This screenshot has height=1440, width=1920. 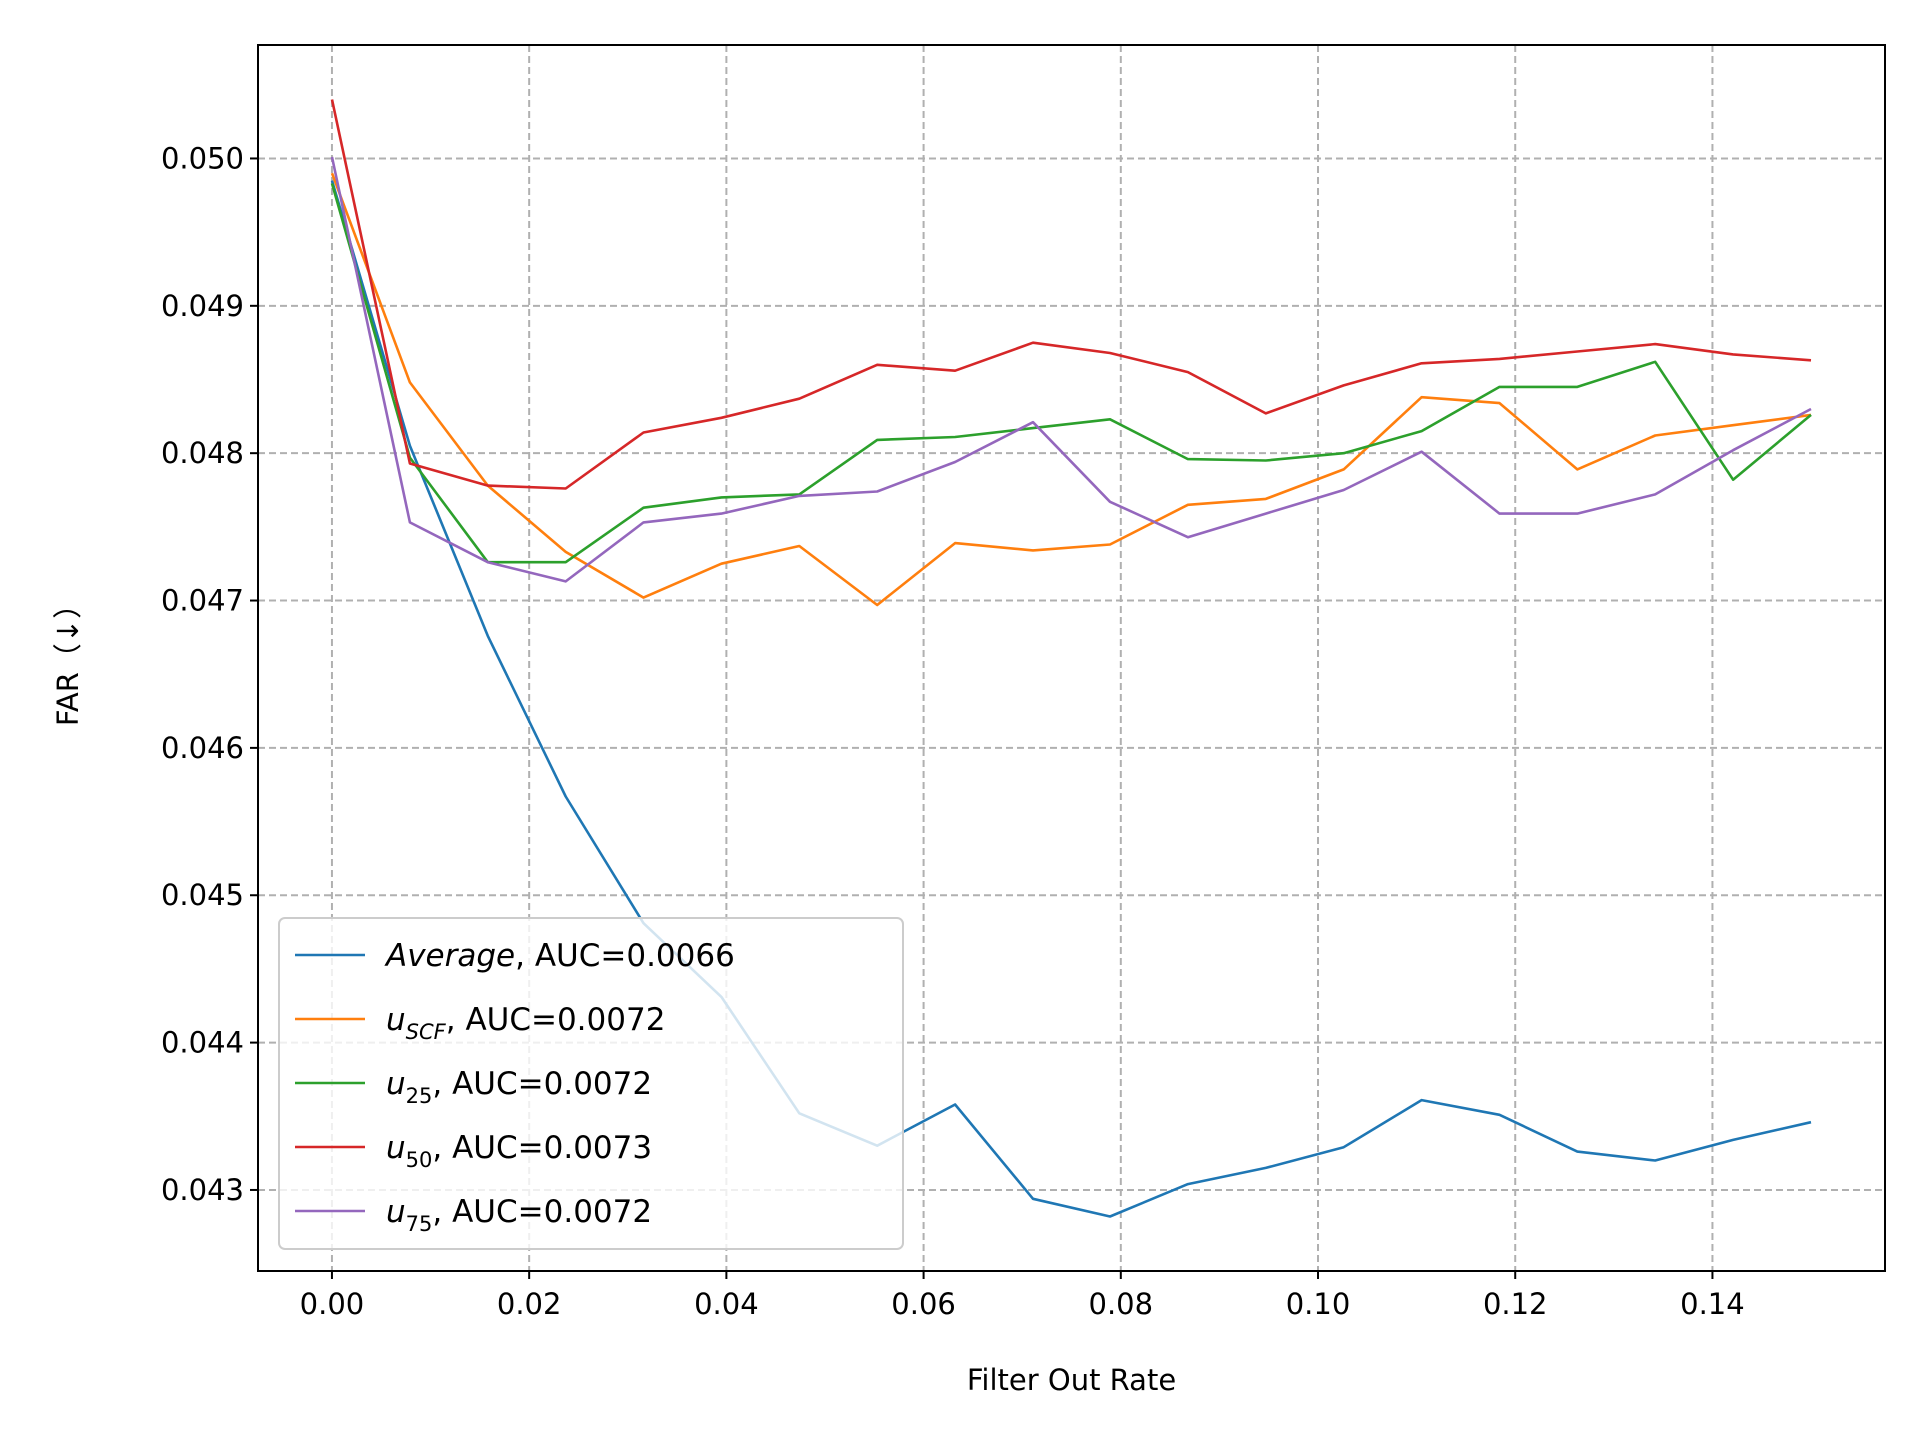 What do you see at coordinates (202, 453) in the screenshot?
I see `y-tick-label: 0.048` at bounding box center [202, 453].